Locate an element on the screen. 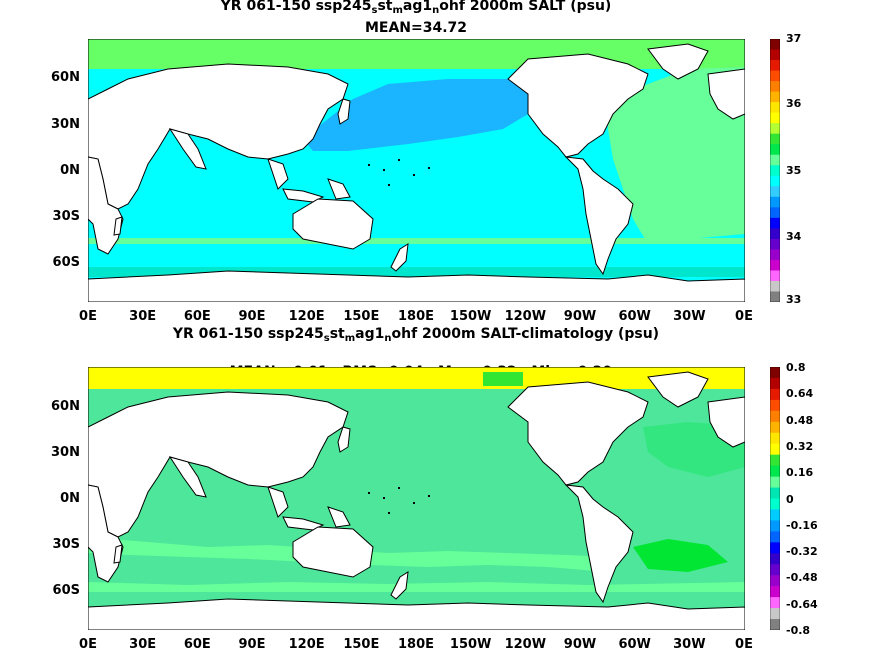 This screenshot has width=875, height=656. panel2-cbar-label: -0.64 is located at coordinates (802, 604).